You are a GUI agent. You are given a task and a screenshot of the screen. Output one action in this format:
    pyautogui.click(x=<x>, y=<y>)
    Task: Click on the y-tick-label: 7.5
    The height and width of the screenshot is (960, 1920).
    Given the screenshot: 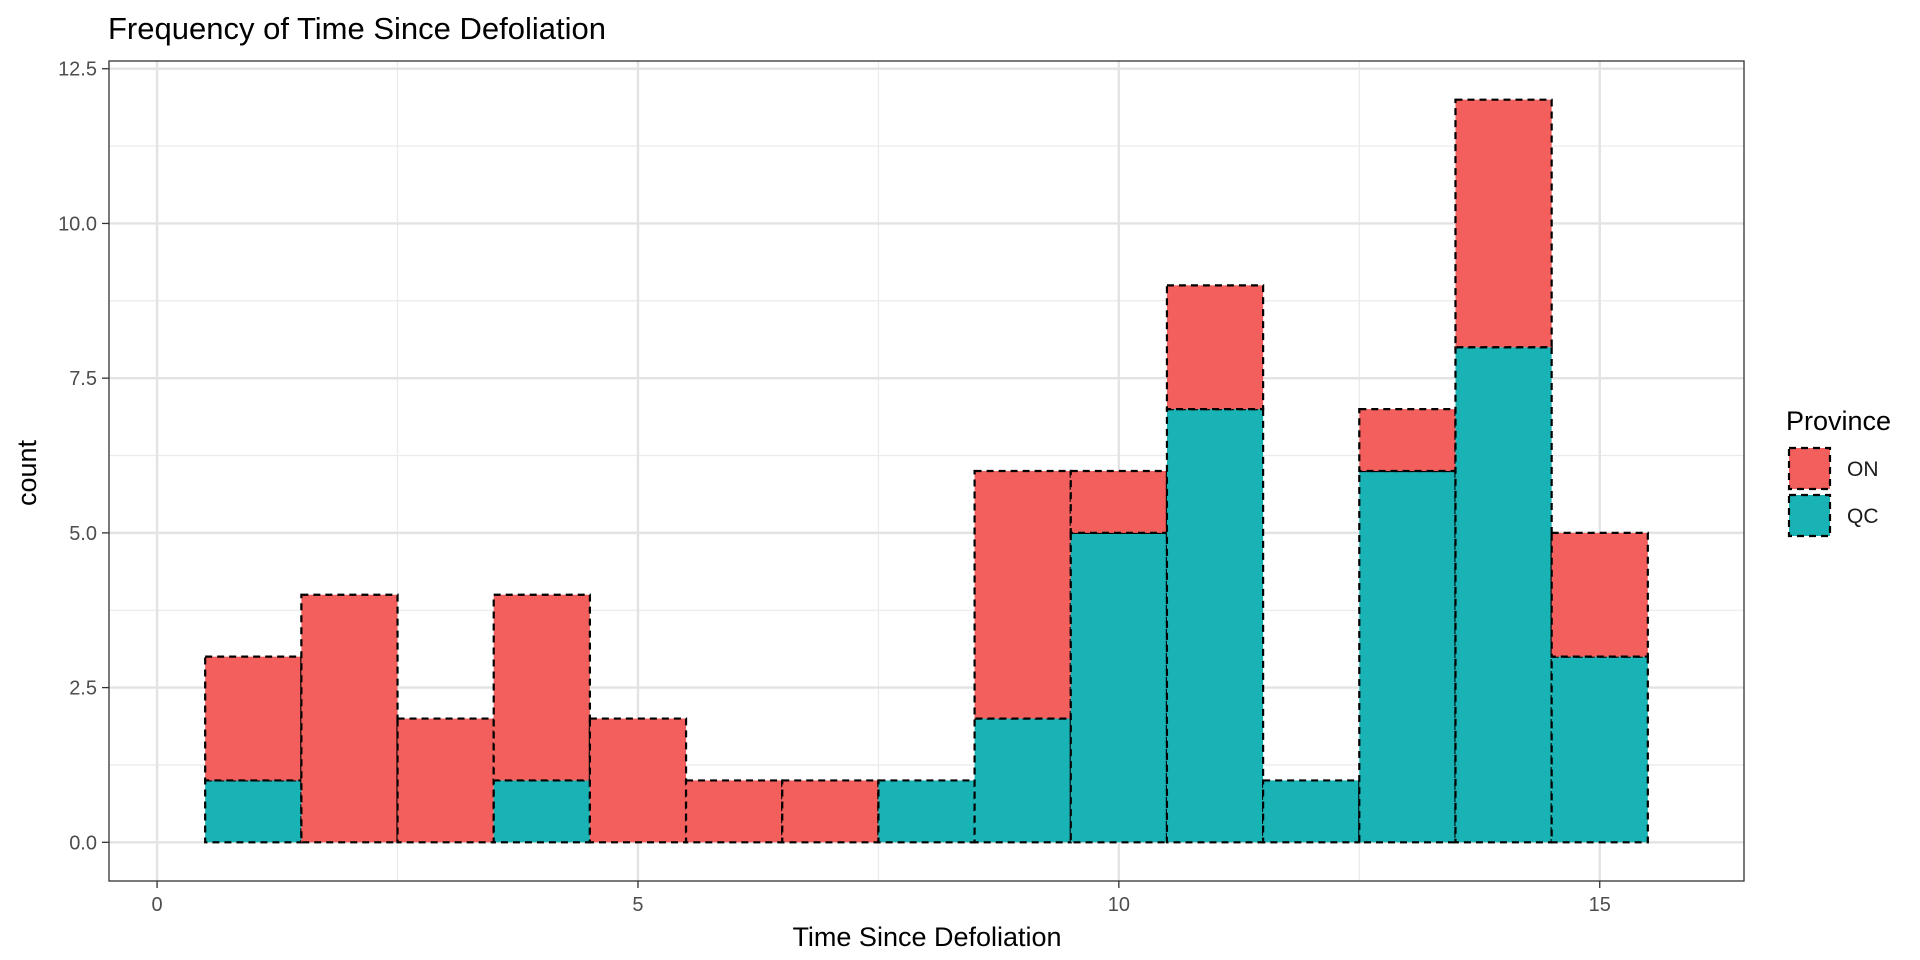 What is the action you would take?
    pyautogui.click(x=83, y=379)
    